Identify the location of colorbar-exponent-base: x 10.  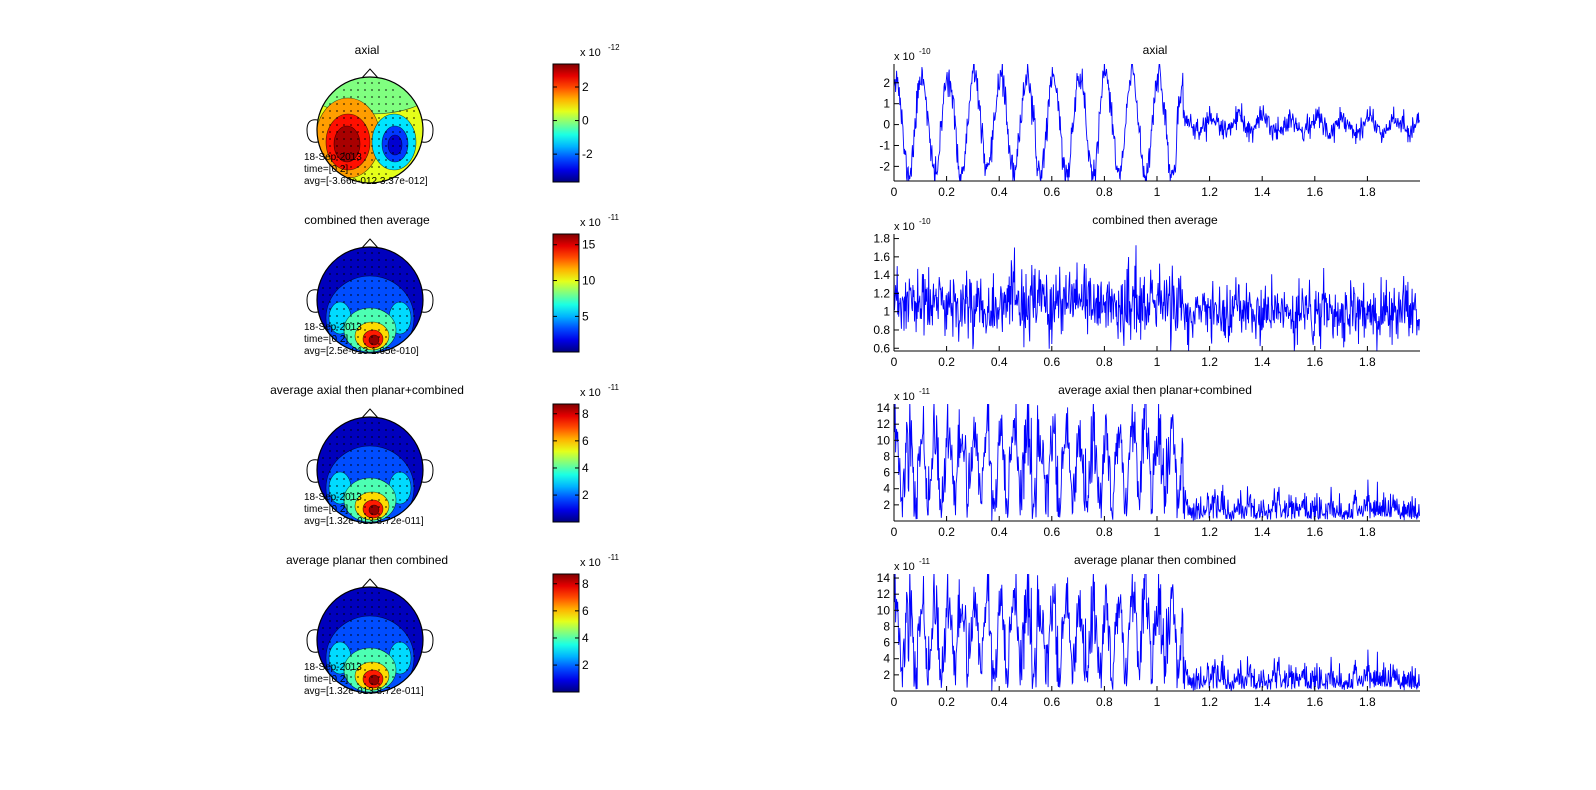
(590, 223).